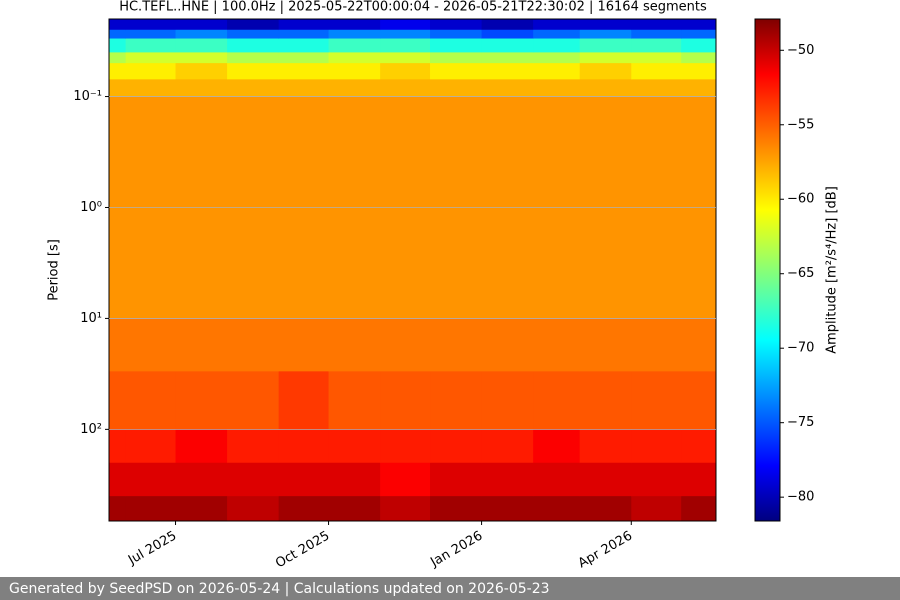  Describe the element at coordinates (767, 270) in the screenshot. I see `colorbar` at that location.